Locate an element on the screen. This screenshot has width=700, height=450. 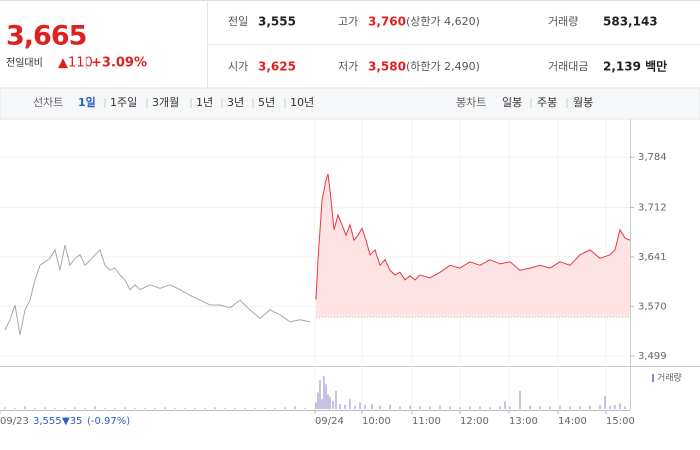
stat-value: 3,555 is located at coordinates (277, 22).